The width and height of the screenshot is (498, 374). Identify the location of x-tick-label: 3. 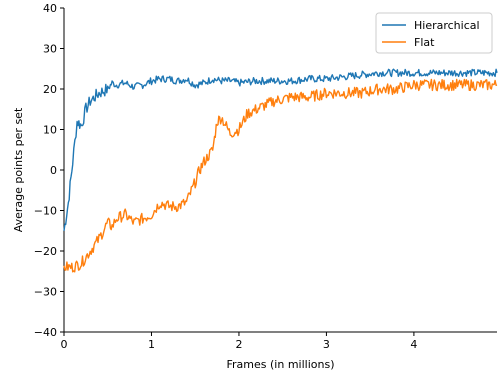
(326, 344).